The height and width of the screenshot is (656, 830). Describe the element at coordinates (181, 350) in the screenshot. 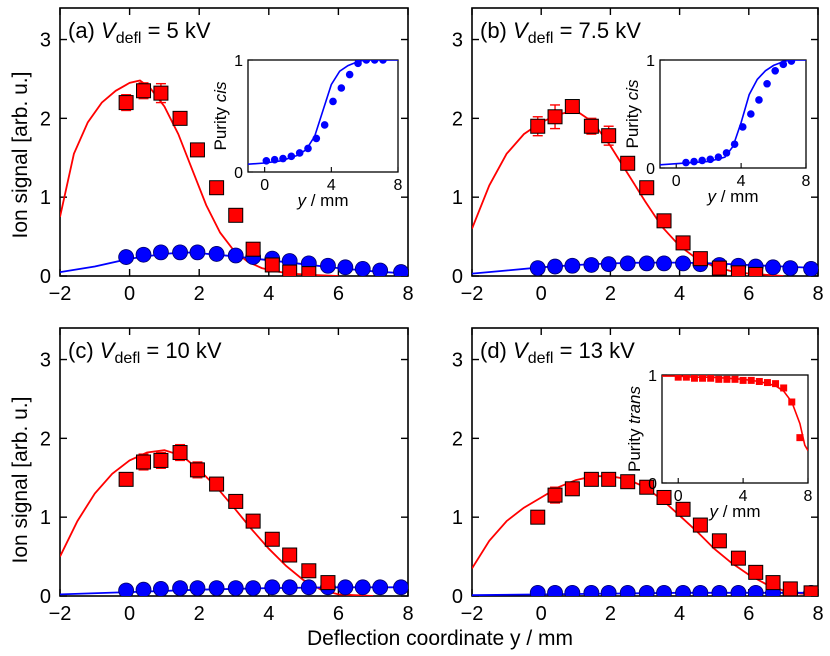

I see `panel-title-value: = 10 kV` at that location.